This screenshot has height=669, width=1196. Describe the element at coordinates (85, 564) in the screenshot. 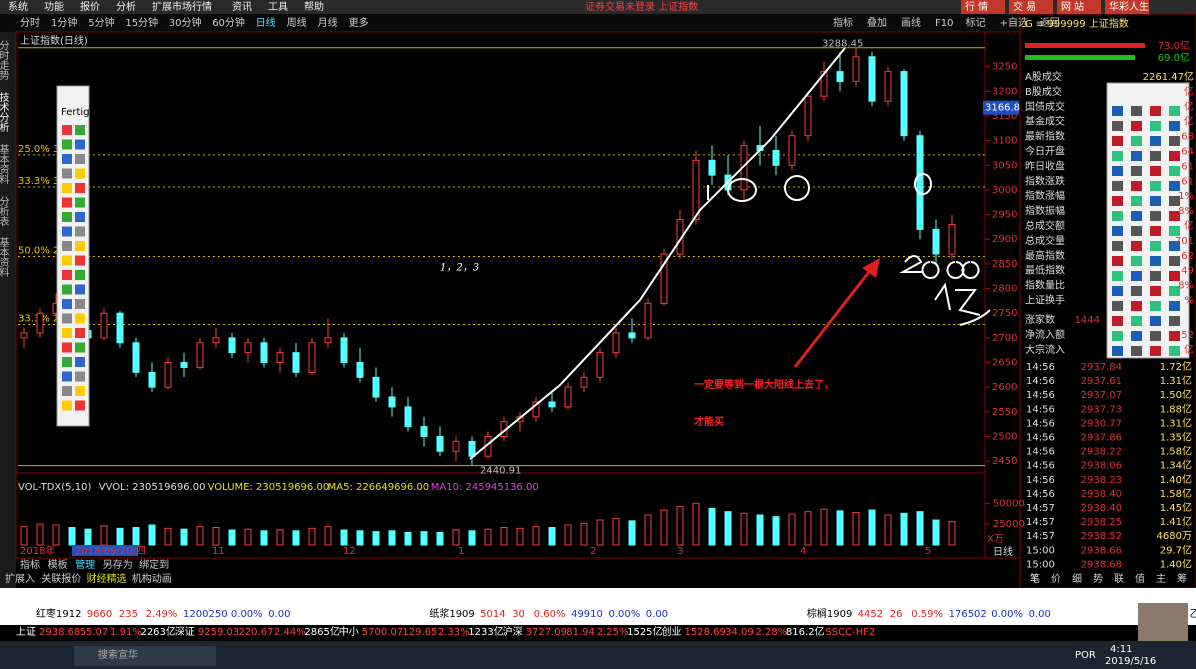

I see `bottom-tab: 管理` at that location.